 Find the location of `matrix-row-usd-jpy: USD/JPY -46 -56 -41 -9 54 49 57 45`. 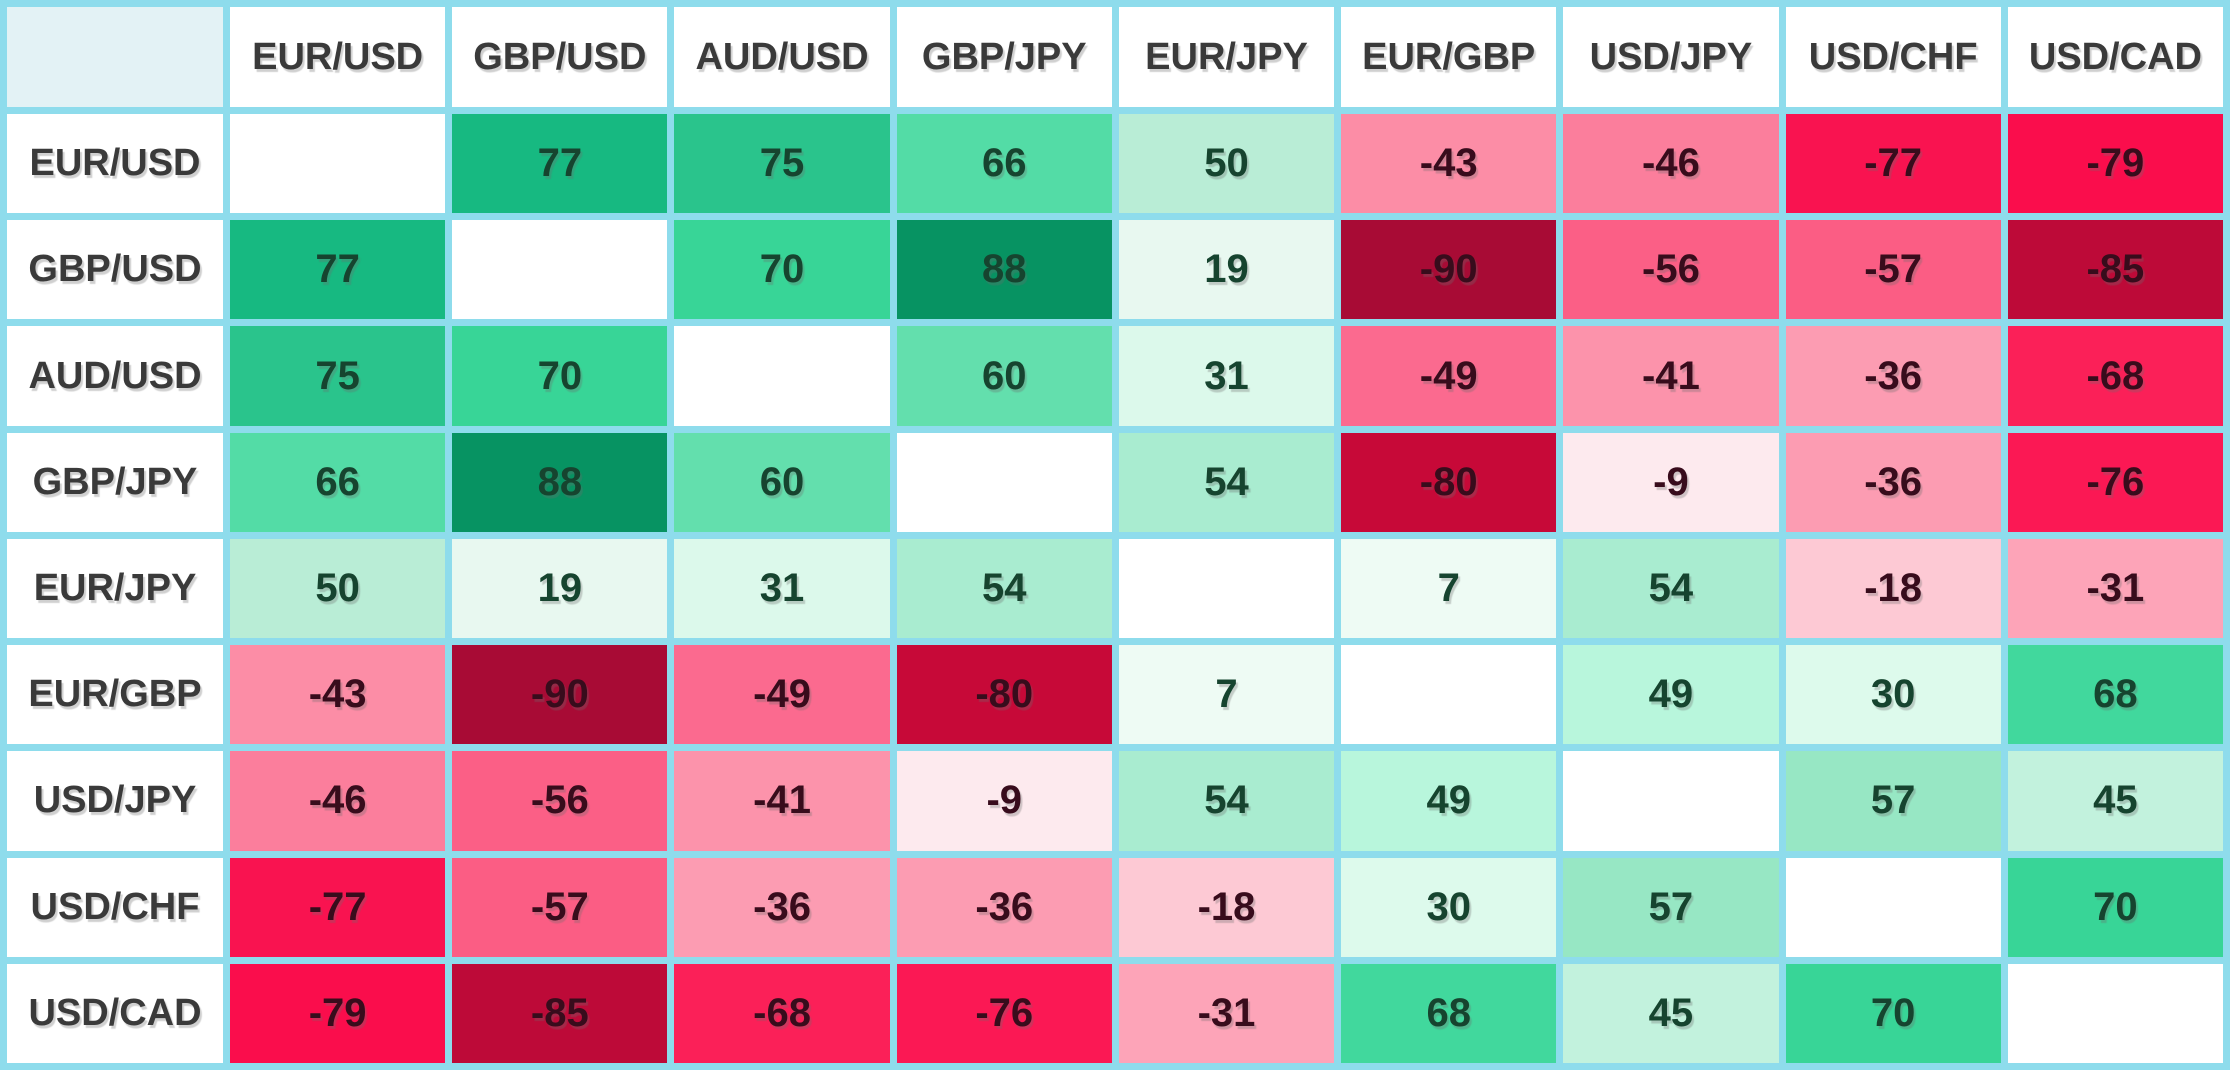

matrix-row-usd-jpy: USD/JPY -46 -56 -41 -9 54 49 57 45 is located at coordinates (1115, 801).